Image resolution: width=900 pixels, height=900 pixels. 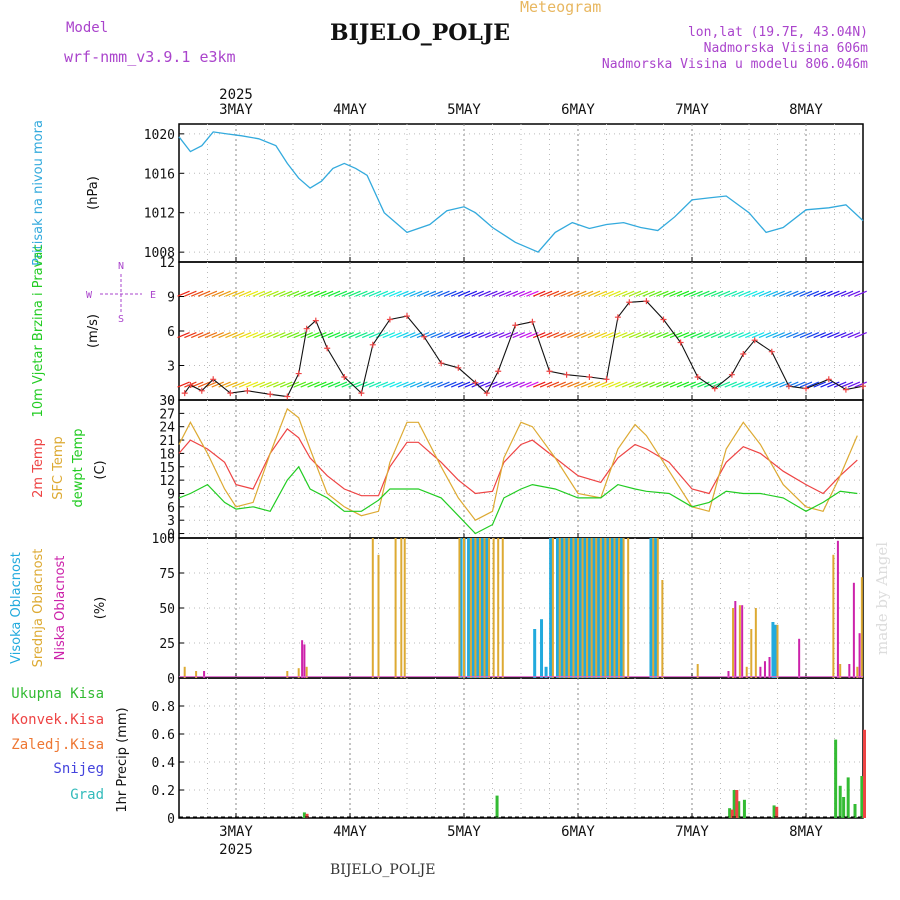 I want to click on model-label: Model, so click(x=87, y=28).